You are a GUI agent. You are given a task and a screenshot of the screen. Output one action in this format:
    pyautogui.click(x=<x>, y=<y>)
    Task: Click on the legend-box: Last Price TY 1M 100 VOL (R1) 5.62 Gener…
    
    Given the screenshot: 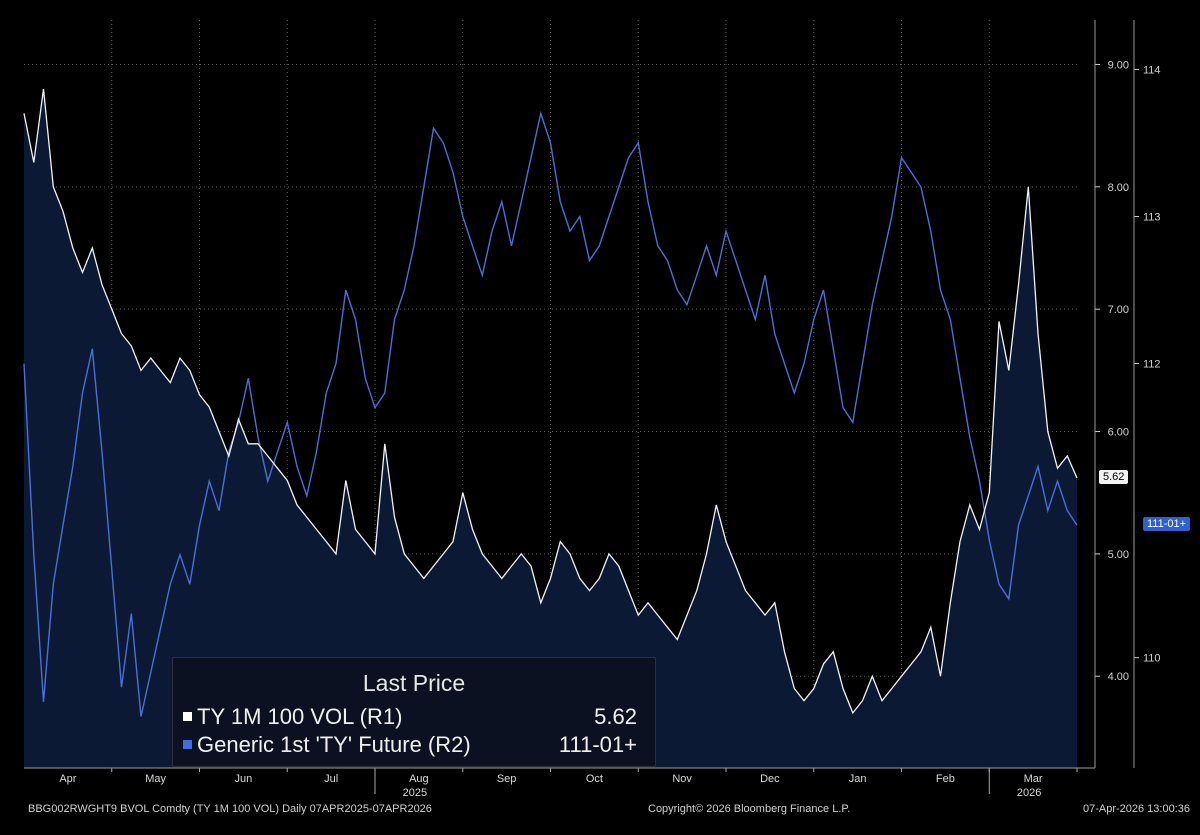 What is the action you would take?
    pyautogui.click(x=414, y=712)
    